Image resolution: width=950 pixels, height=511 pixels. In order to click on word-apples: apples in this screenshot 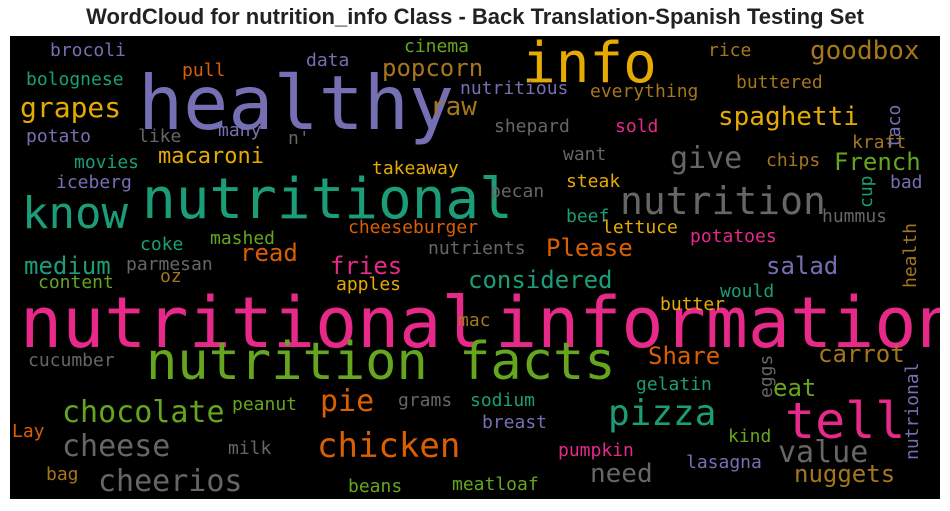, I will do `click(369, 284)`.